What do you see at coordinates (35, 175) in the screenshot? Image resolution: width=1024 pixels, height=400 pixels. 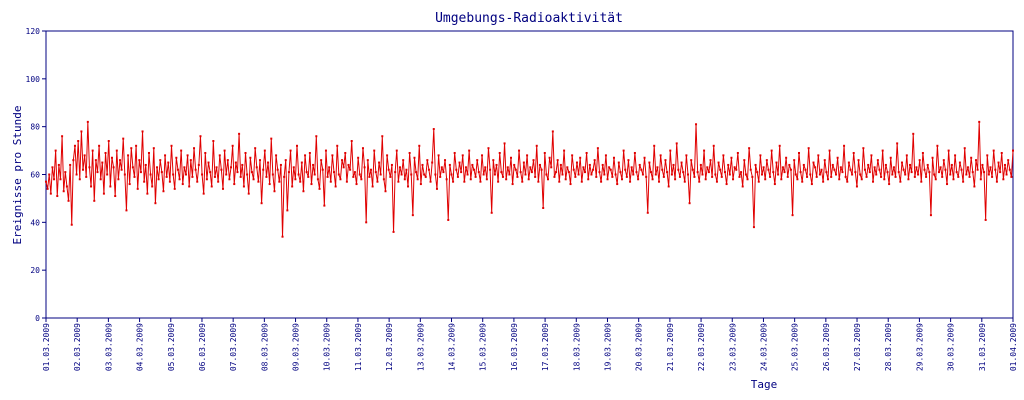 I see `y-tick-label: 60` at bounding box center [35, 175].